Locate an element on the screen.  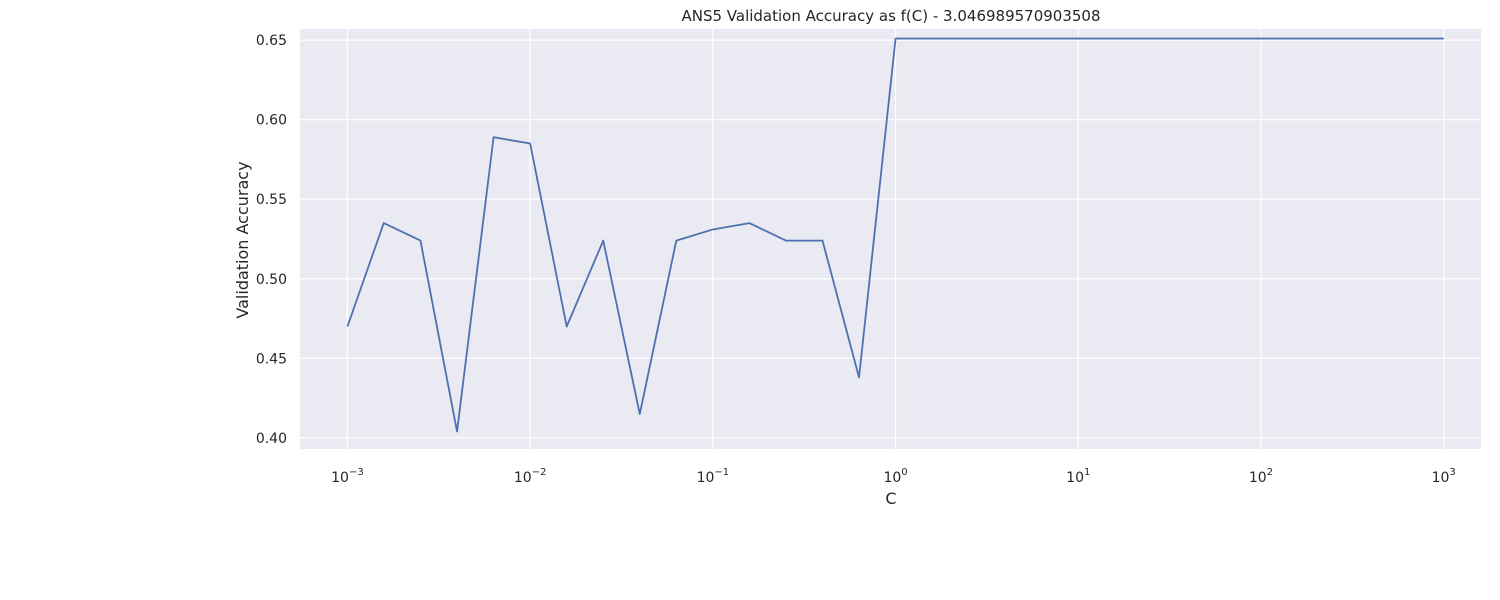
y-tick-label: 0.50 is located at coordinates (271, 280).